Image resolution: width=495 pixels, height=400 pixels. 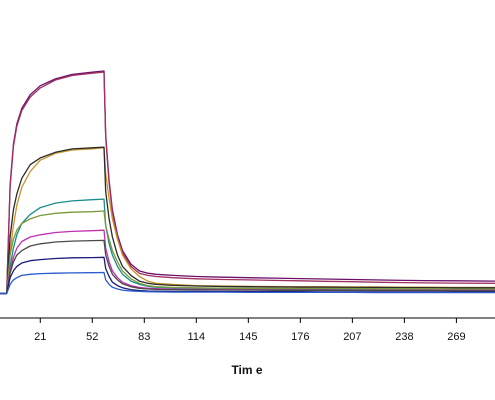 What do you see at coordinates (456, 337) in the screenshot?
I see `x-tick-label: 269` at bounding box center [456, 337].